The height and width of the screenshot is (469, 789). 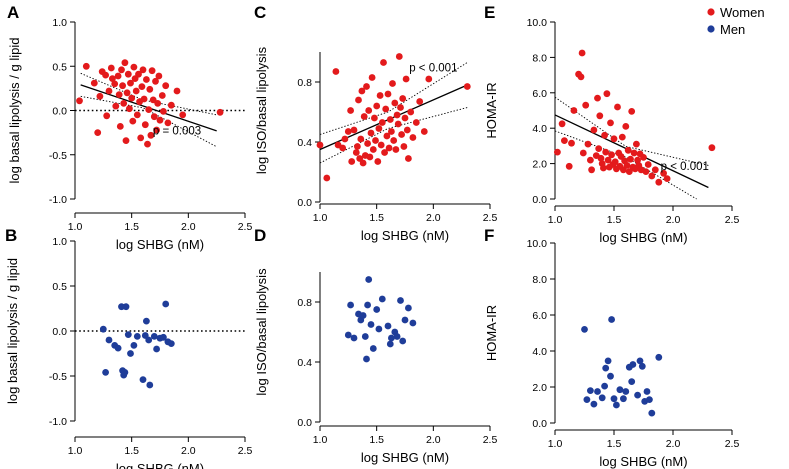 What do you see at coordinates (539, 316) in the screenshot?
I see `y-tick-label: 6.0` at bounding box center [539, 316].